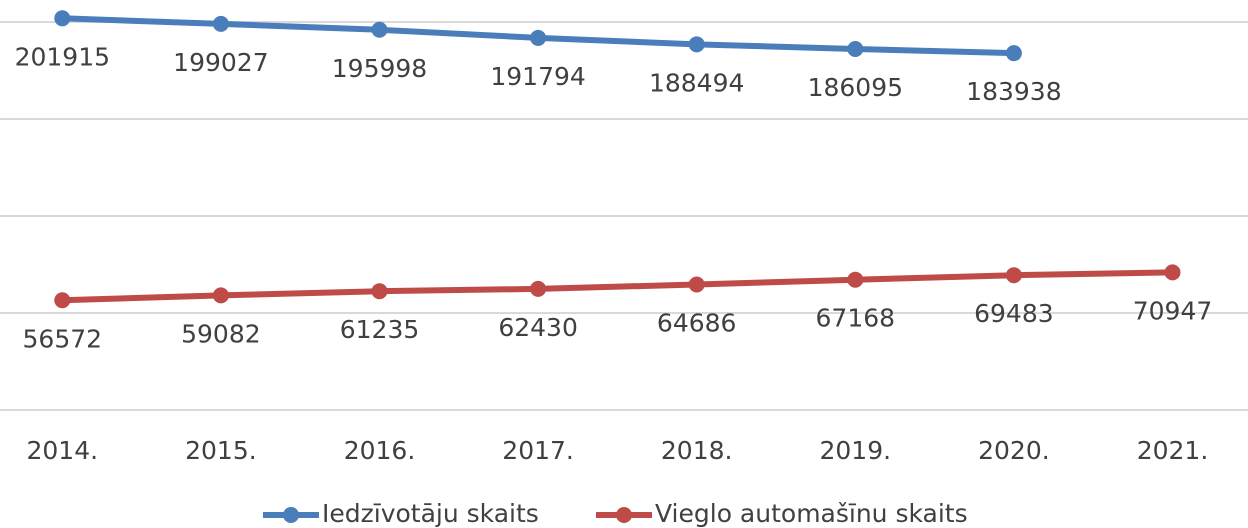 This screenshot has height=528, width=1248. I want to click on x-tick-label: 2015., so click(221, 450).